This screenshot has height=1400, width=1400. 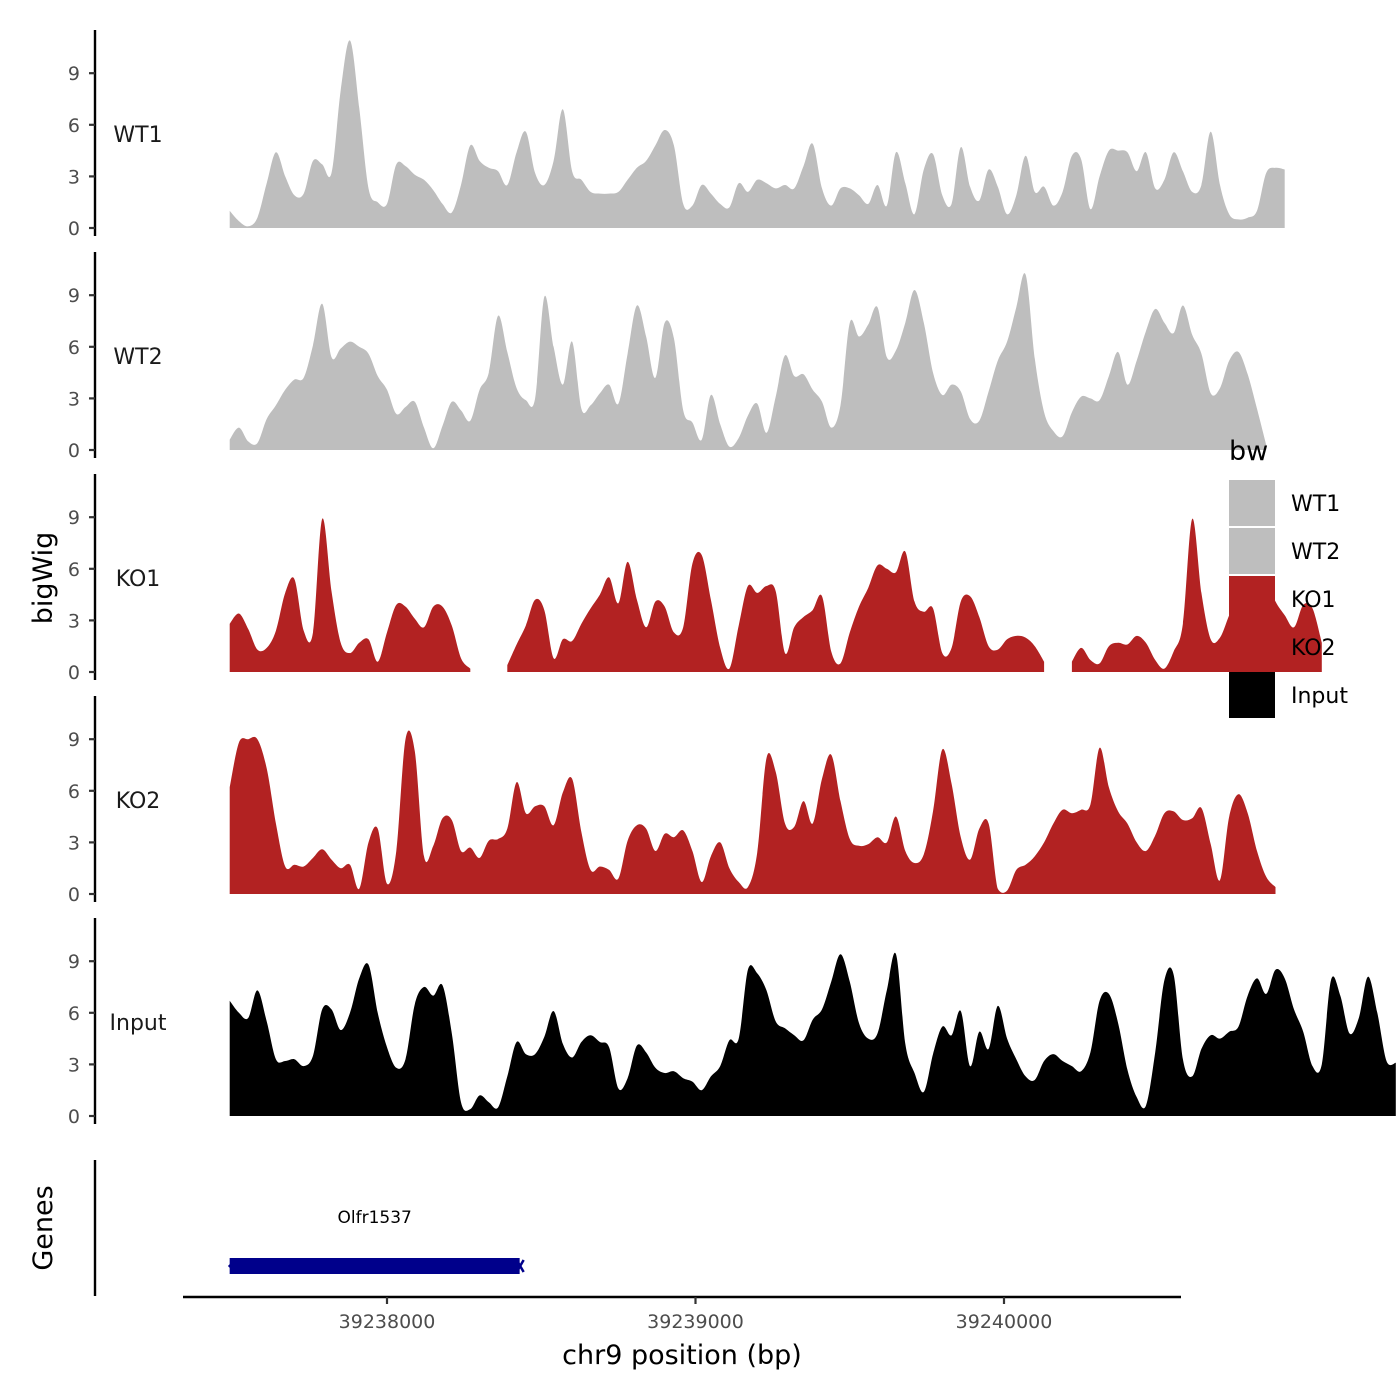 What do you see at coordinates (43, 1227) in the screenshot?
I see `genes-axis-title: Genes` at bounding box center [43, 1227].